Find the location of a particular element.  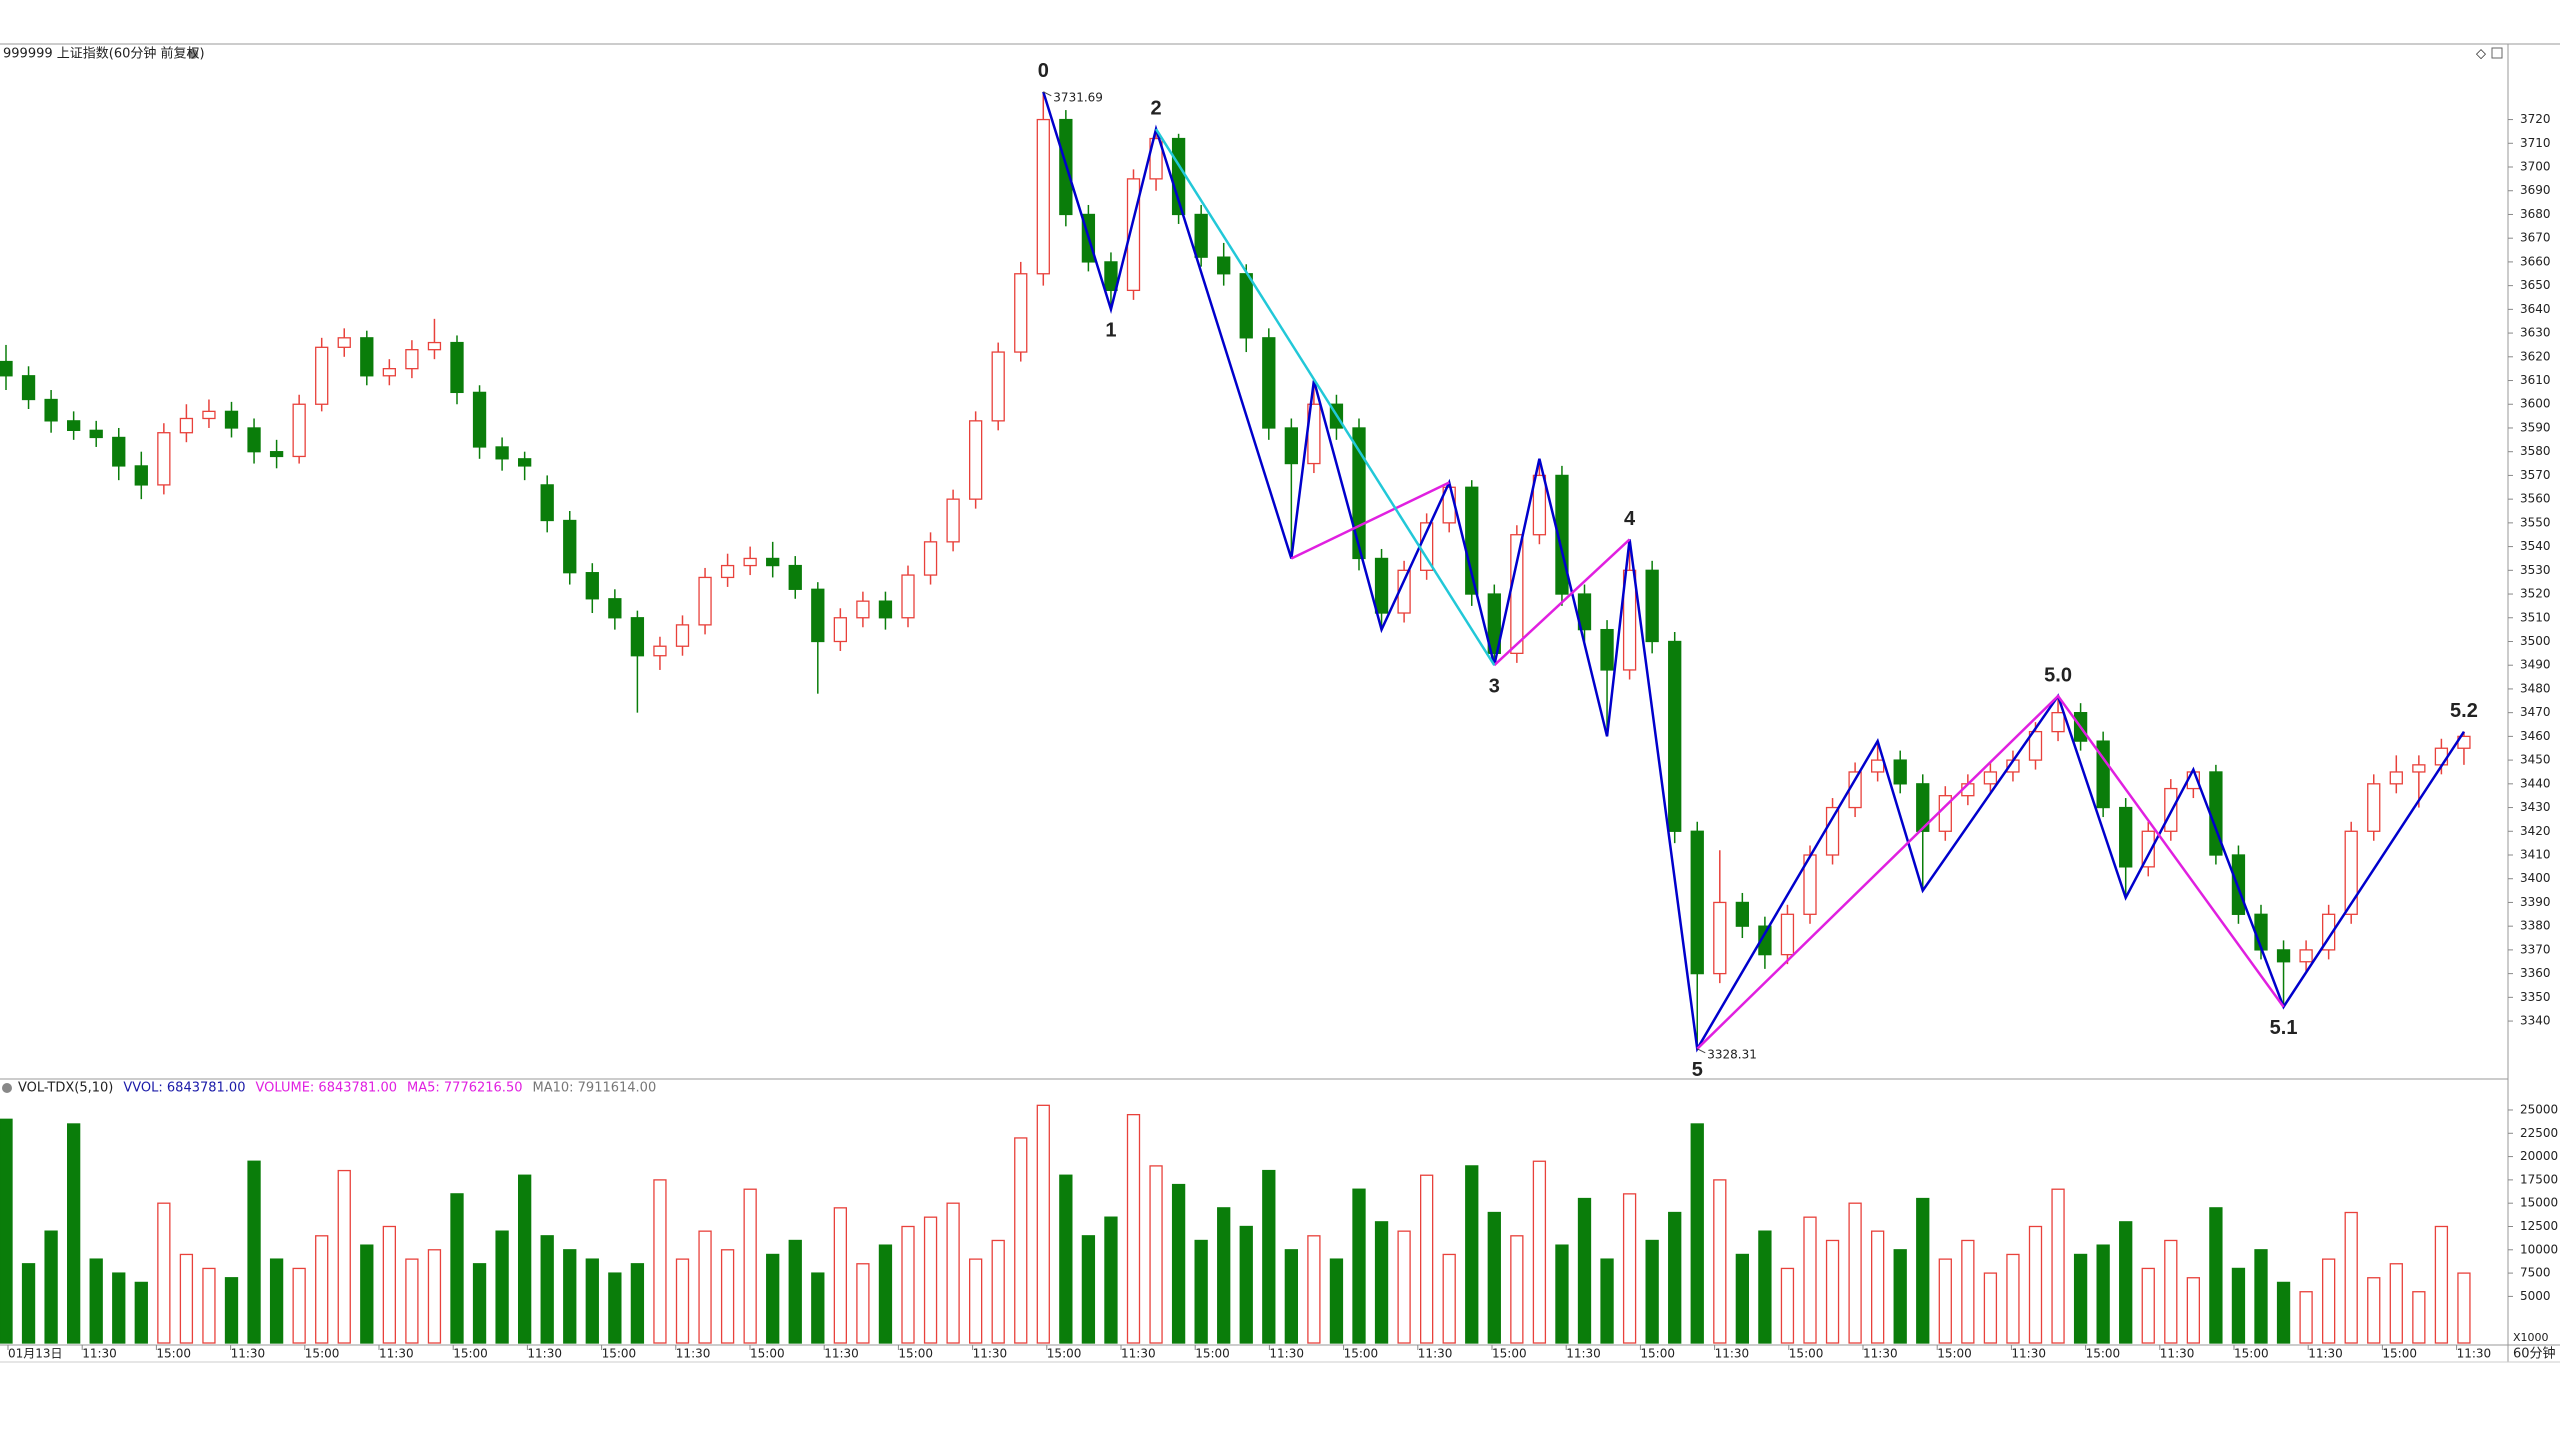

wave-label: 5 is located at coordinates (1697, 1070).